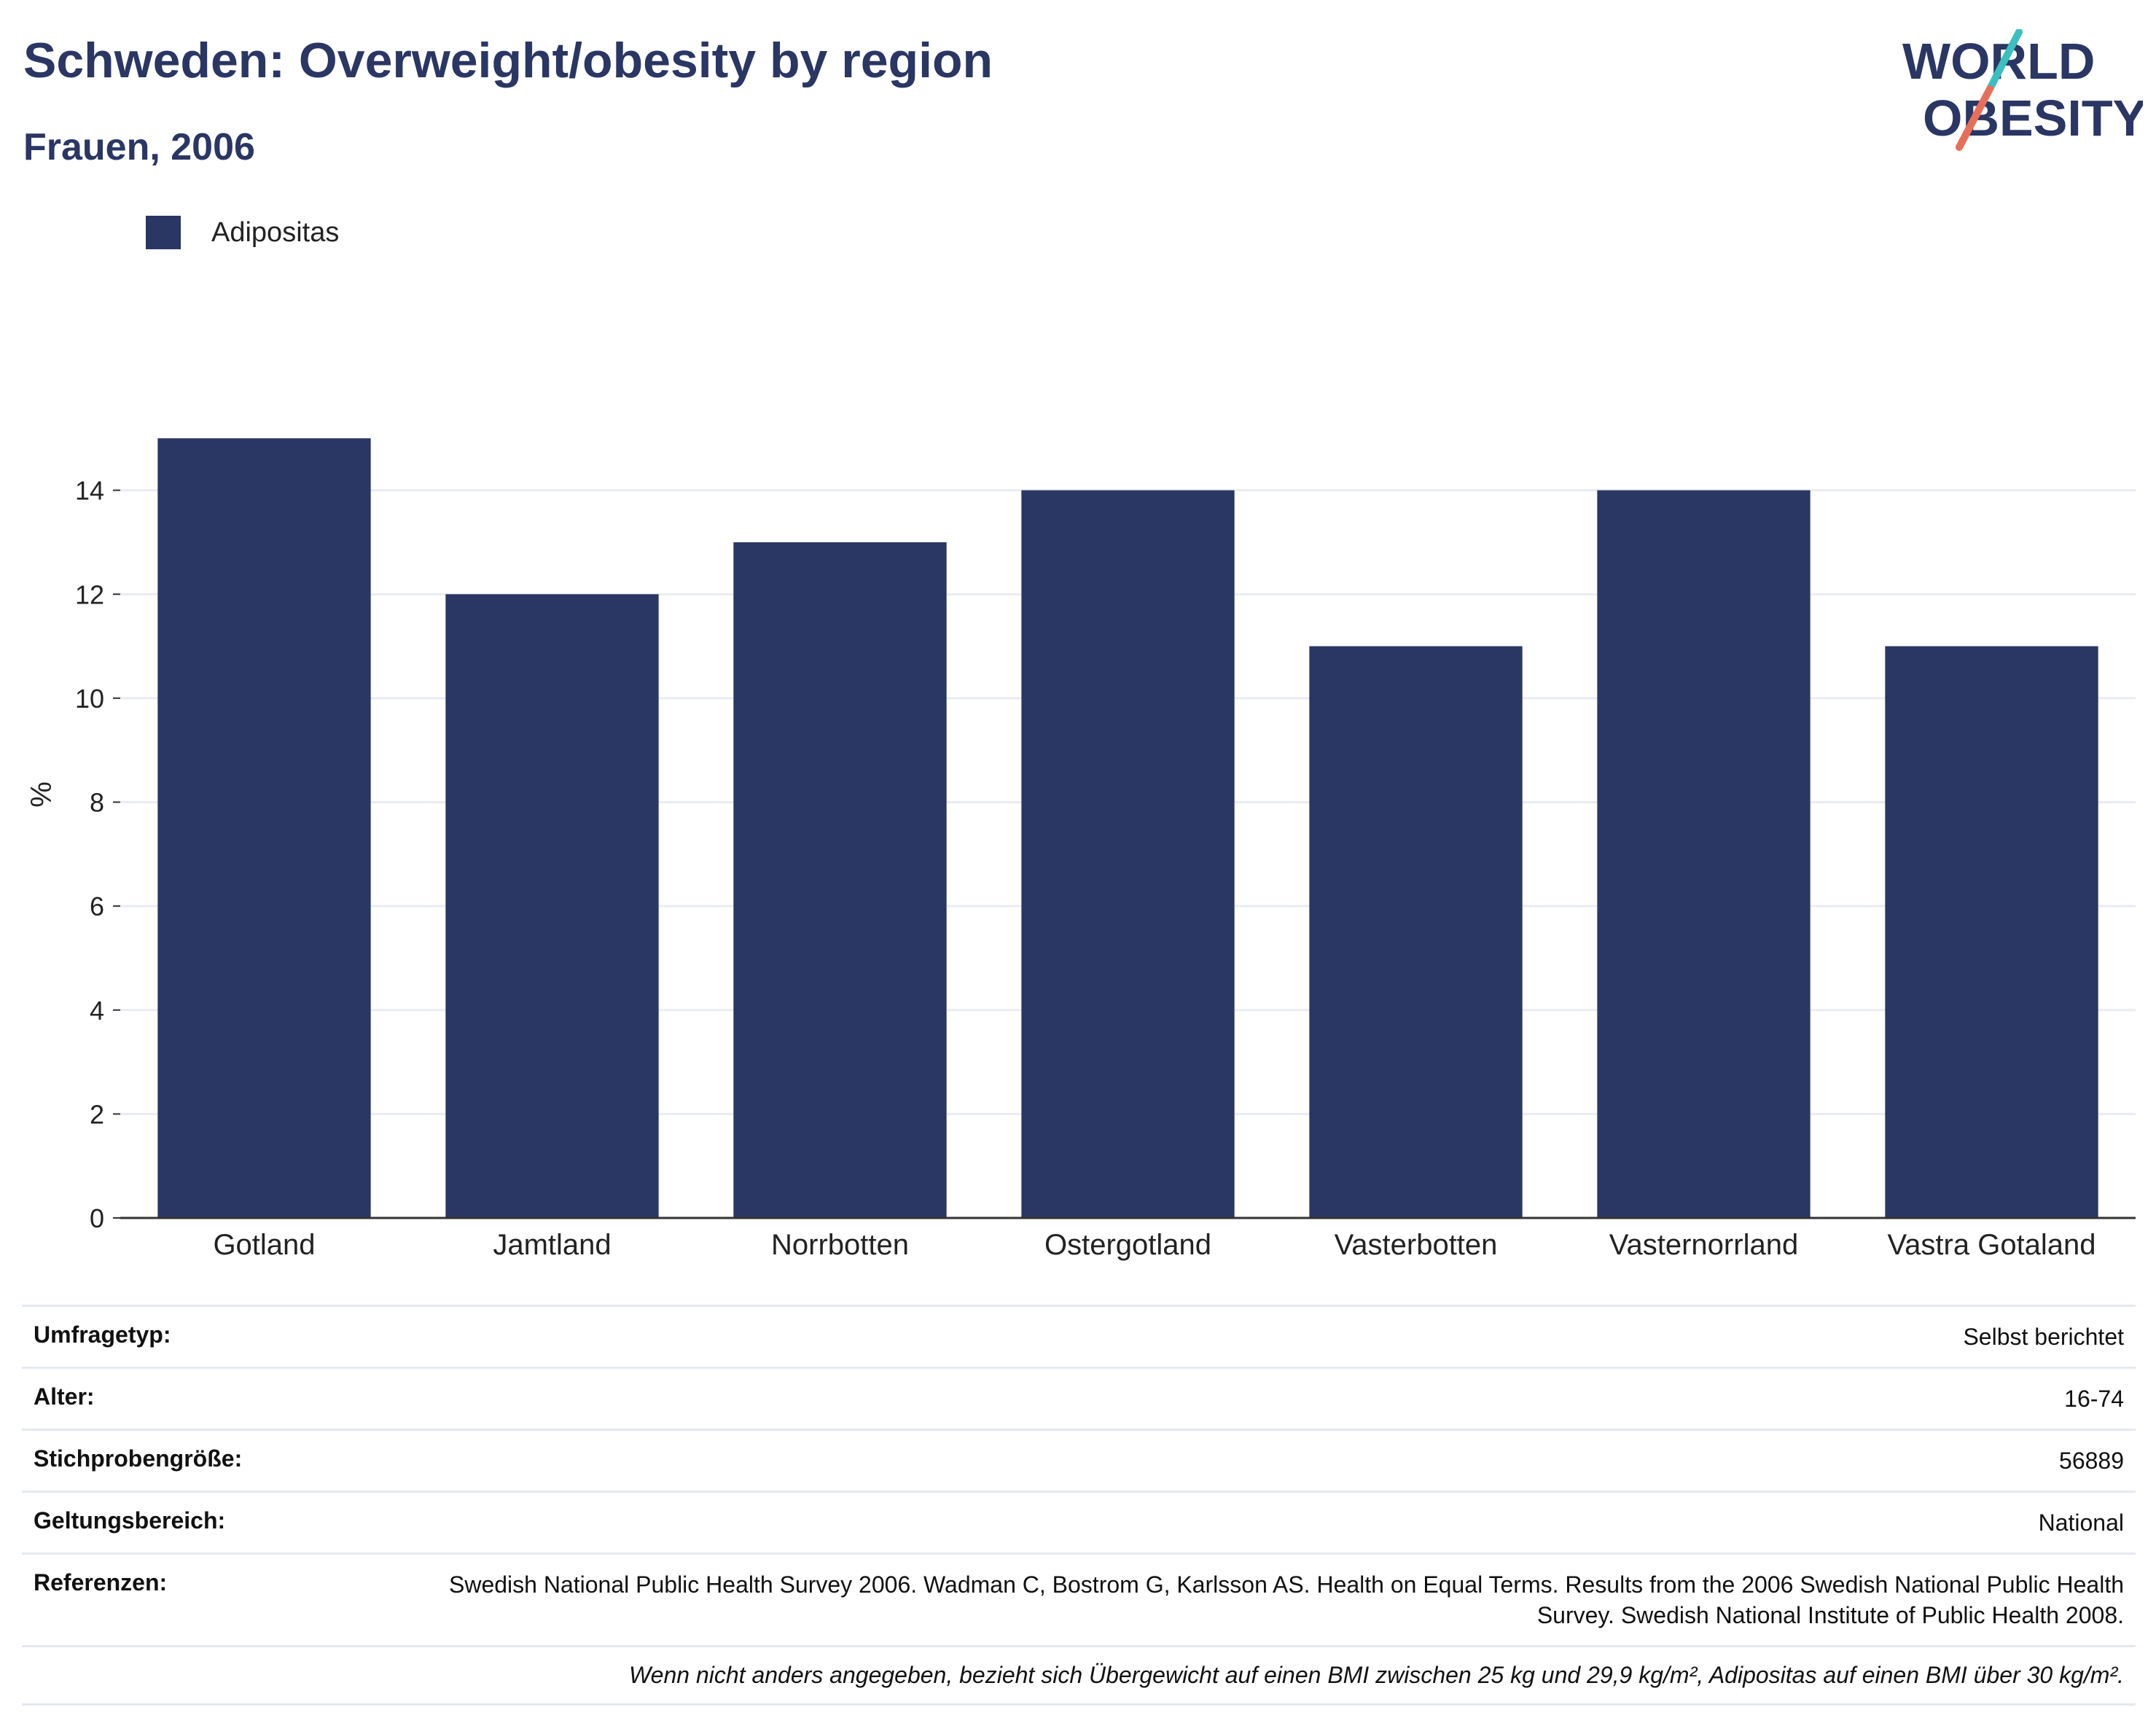 The width and height of the screenshot is (2156, 1734). Describe the element at coordinates (163, 233) in the screenshot. I see `legend-swatch-adipositas` at that location.